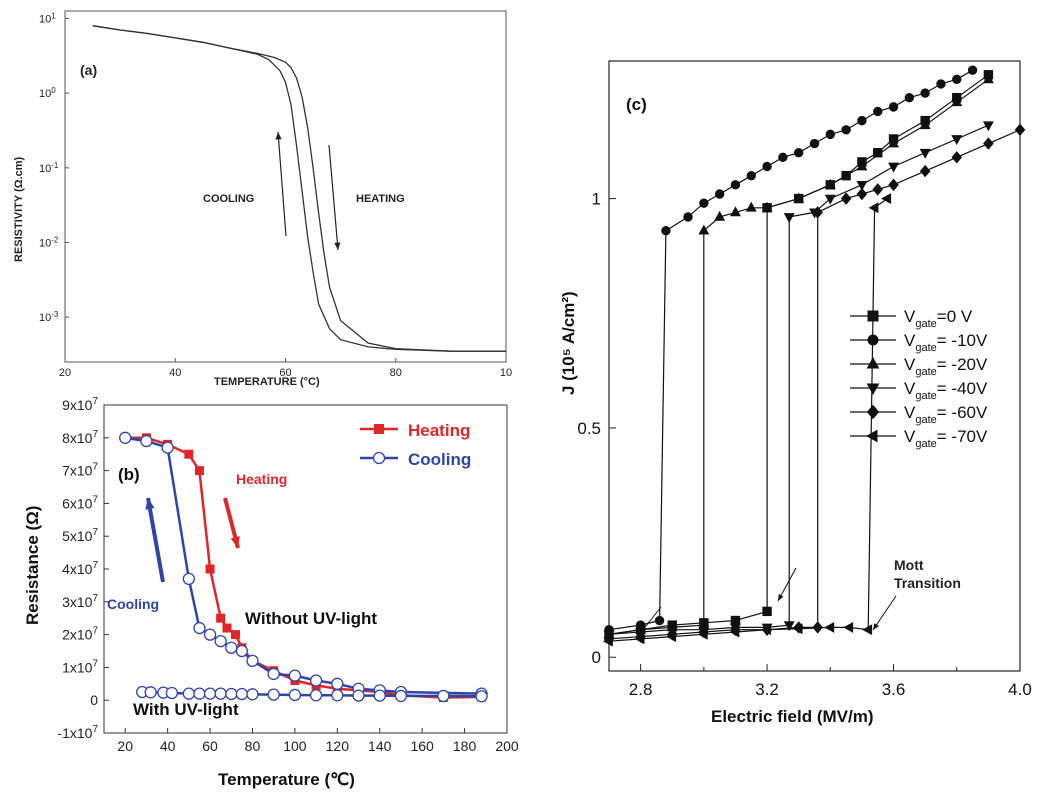 This screenshot has width=1040, height=796. What do you see at coordinates (507, 746) in the screenshot?
I see `panel-b-xtick-label: 200` at bounding box center [507, 746].